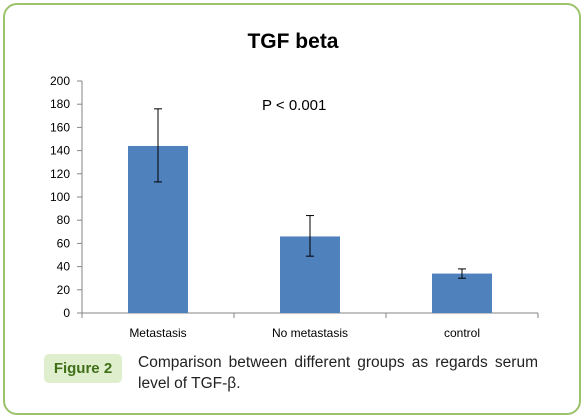 The height and width of the screenshot is (420, 586). What do you see at coordinates (60, 197) in the screenshot?
I see `y-tick-label: 100` at bounding box center [60, 197].